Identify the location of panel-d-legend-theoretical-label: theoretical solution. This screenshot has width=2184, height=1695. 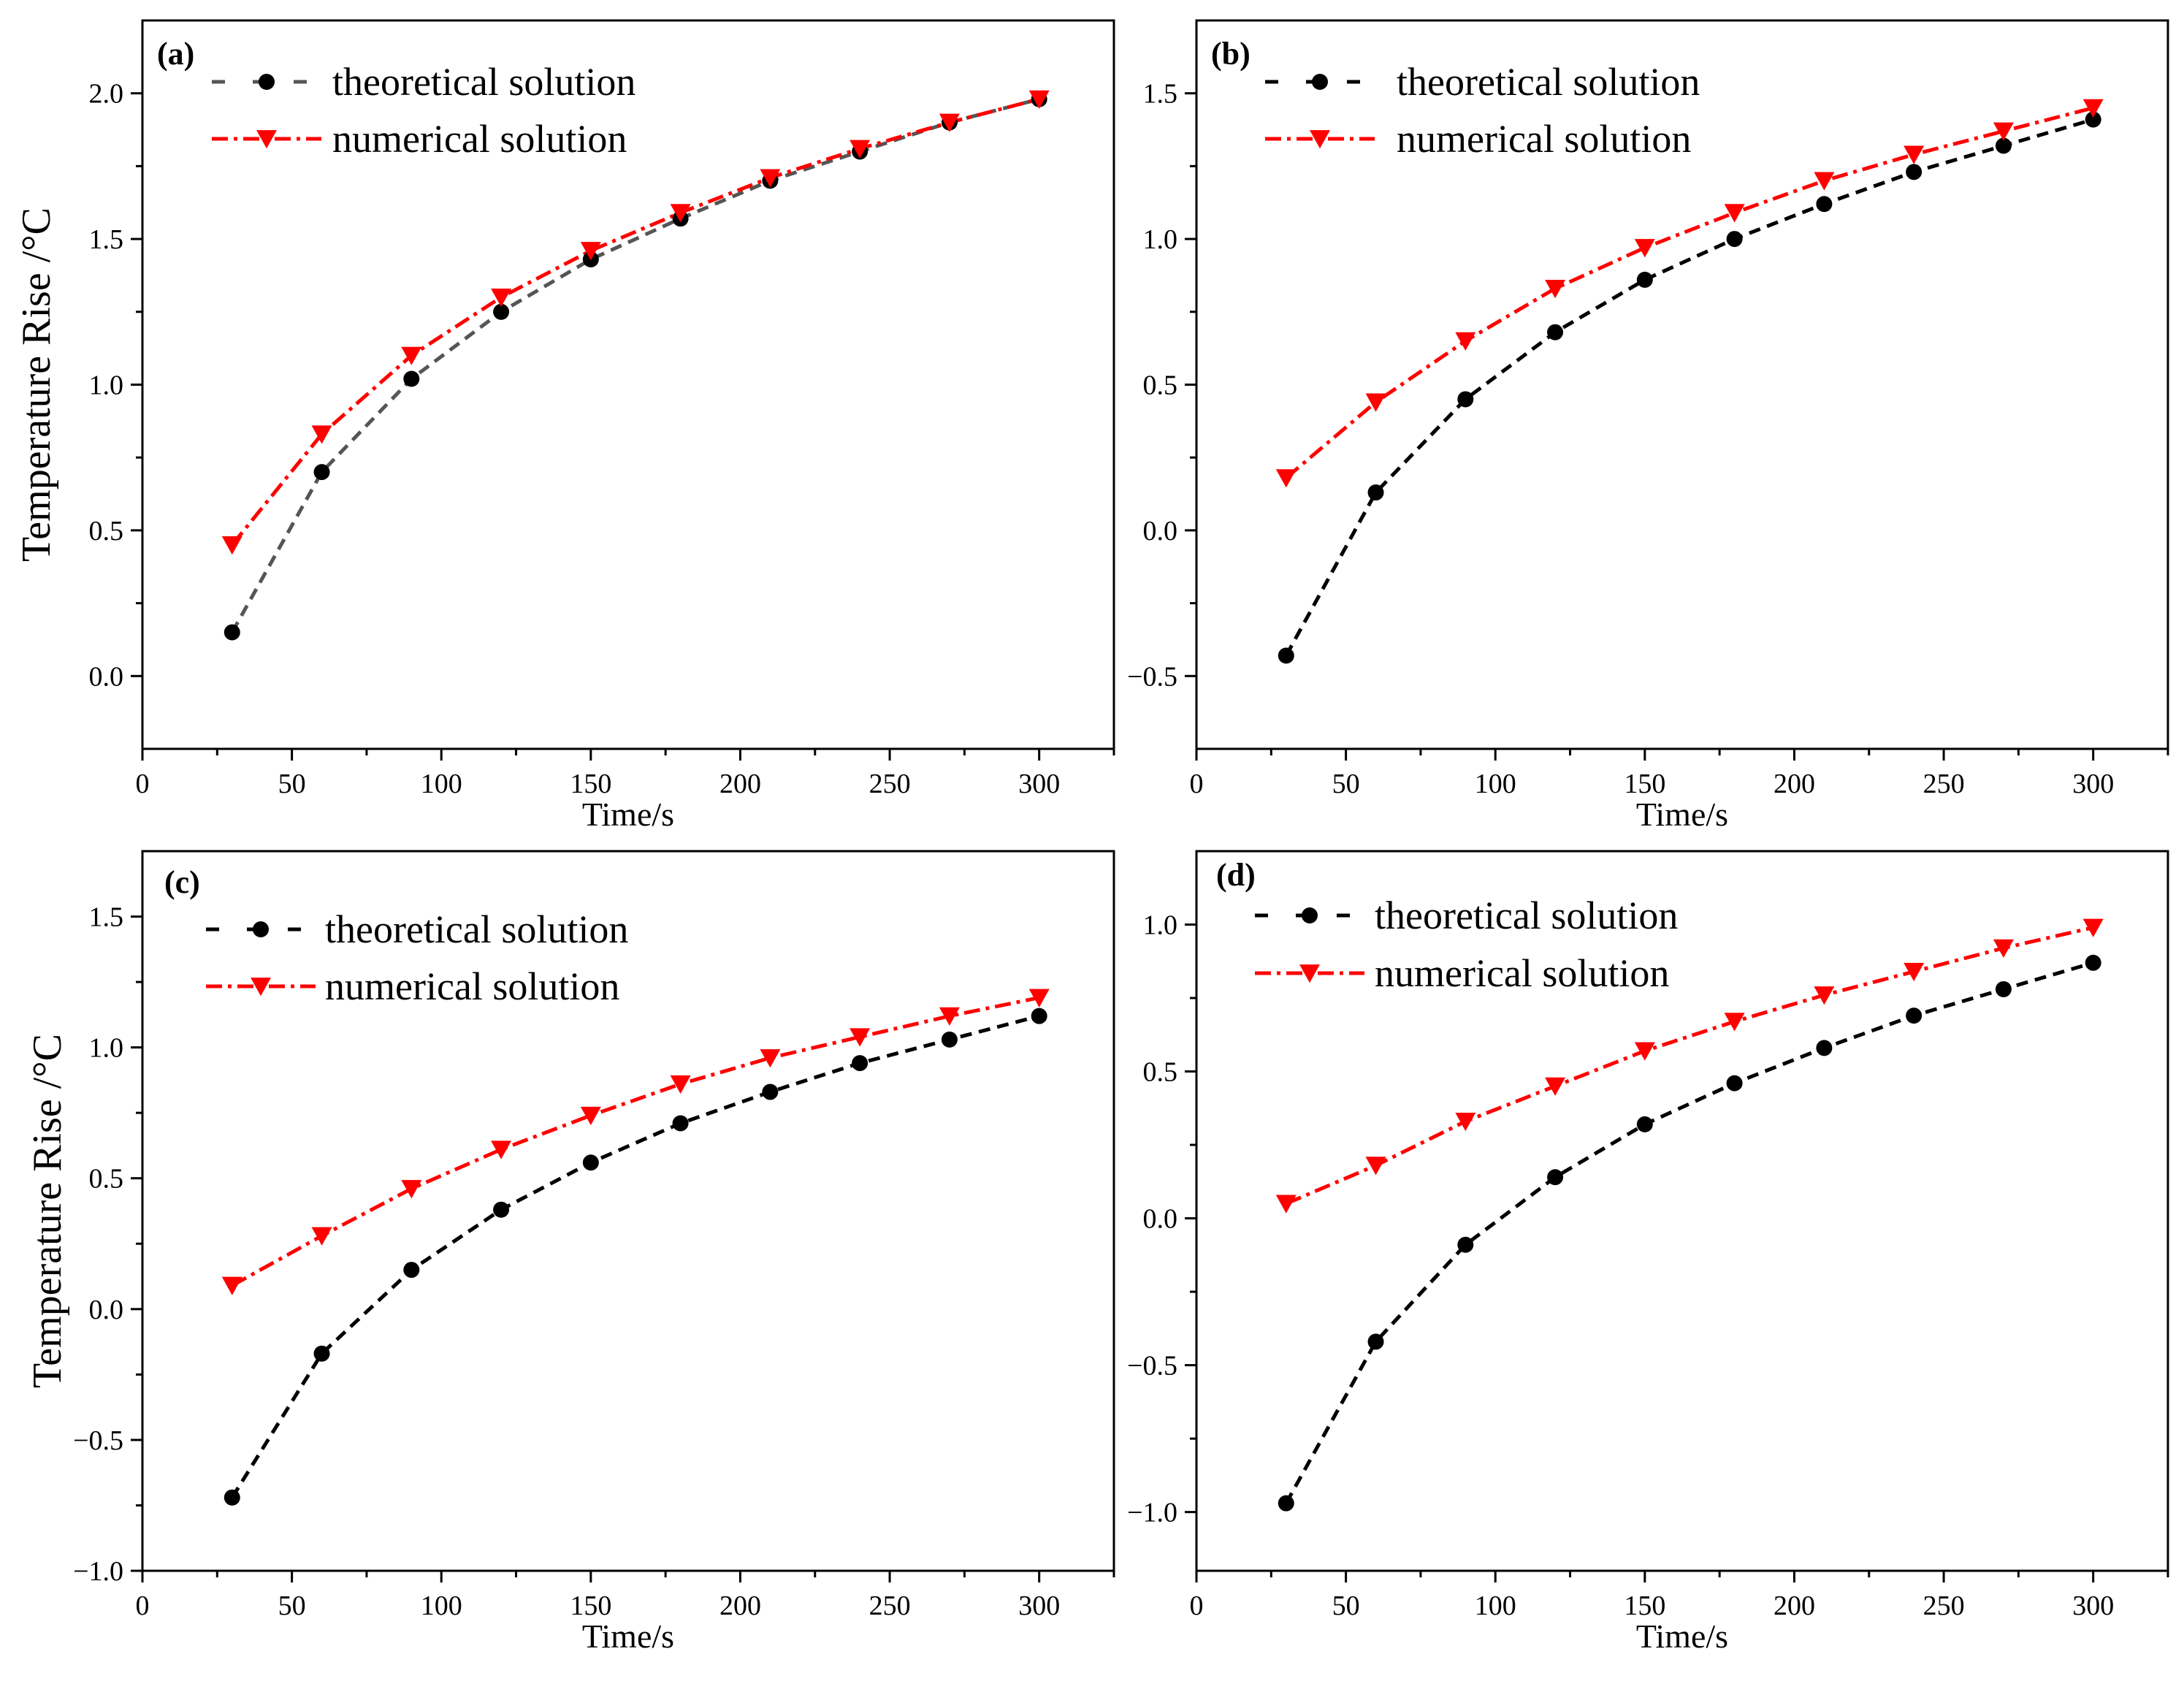
(1526, 915).